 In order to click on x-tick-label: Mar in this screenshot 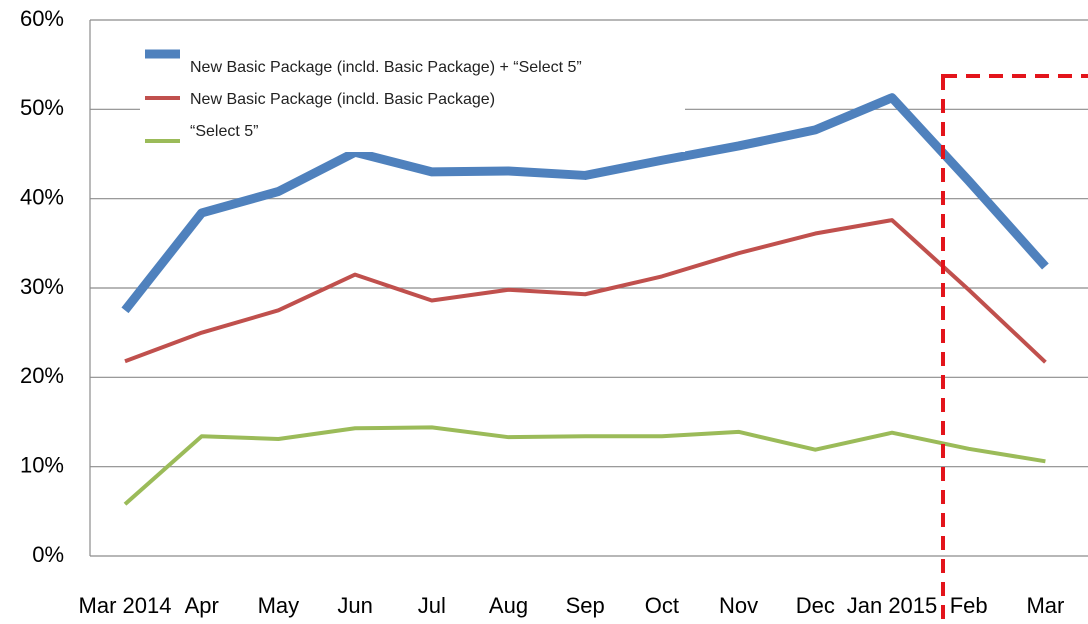, I will do `click(1045, 605)`.